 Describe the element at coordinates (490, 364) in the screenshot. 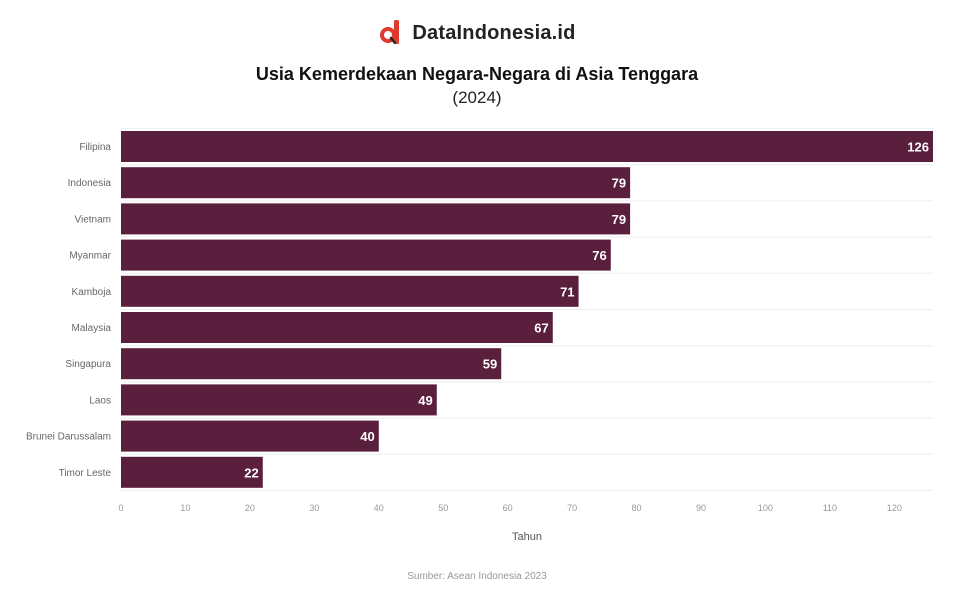

I see `data-label: 59` at that location.